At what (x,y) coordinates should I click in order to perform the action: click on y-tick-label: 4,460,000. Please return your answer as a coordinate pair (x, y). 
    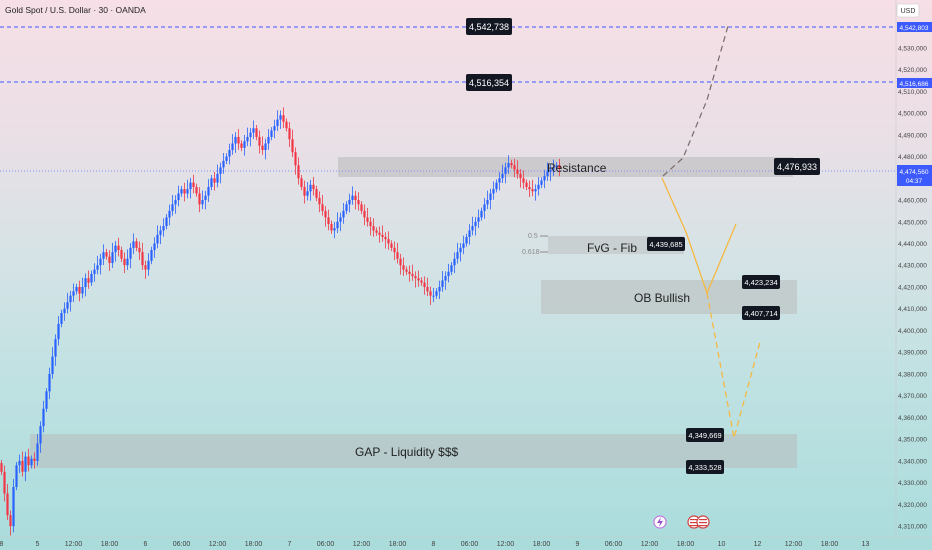
    Looking at the image, I should click on (912, 201).